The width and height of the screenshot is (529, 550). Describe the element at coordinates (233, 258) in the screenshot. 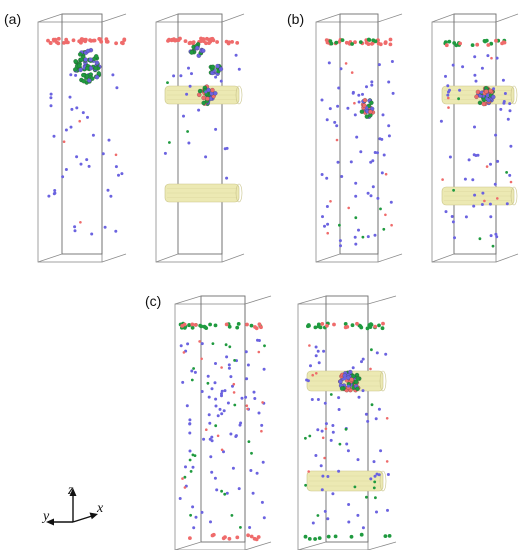

I see `box-a-right-edge-br` at that location.